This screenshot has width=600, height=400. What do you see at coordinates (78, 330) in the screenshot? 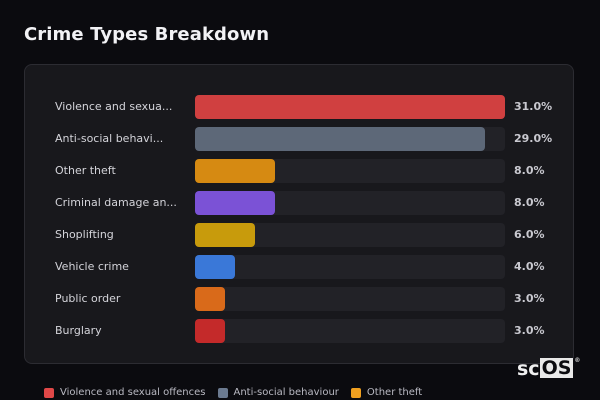
I see `bar-label: Burglary` at bounding box center [78, 330].